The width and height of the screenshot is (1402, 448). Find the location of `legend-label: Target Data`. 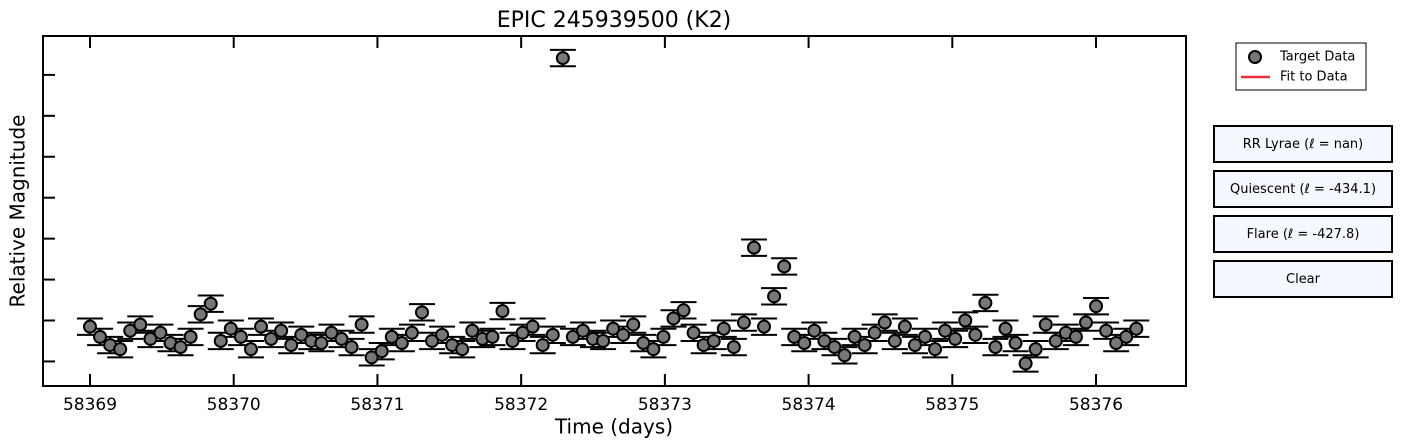

legend-label: Target Data is located at coordinates (1317, 57).